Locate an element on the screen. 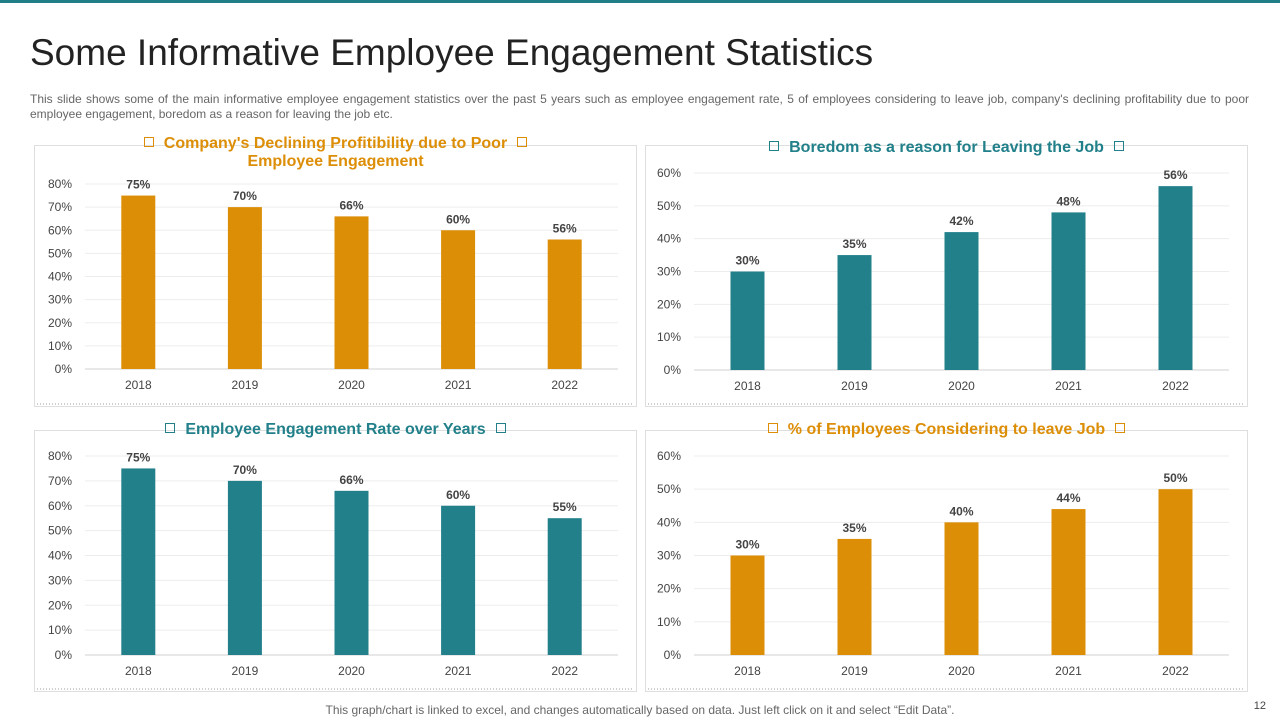 The height and width of the screenshot is (720, 1280). data-label: 35% is located at coordinates (854, 244).